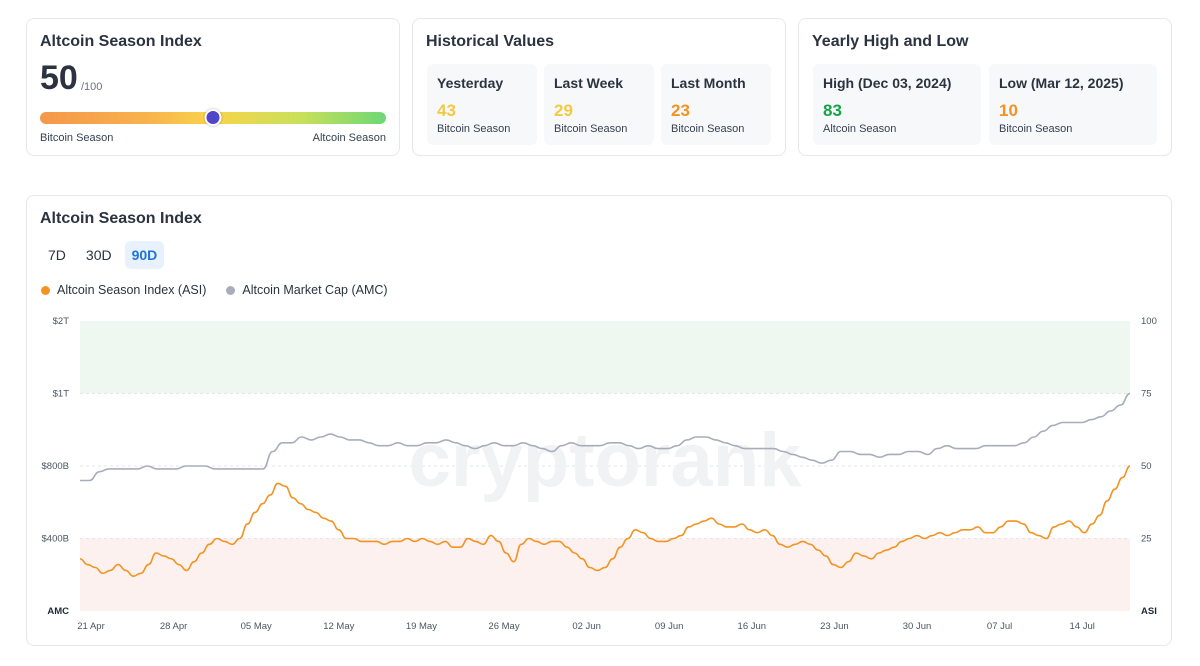 The height and width of the screenshot is (666, 1200). Describe the element at coordinates (1149, 611) in the screenshot. I see `right-axis-name: ASI` at that location.